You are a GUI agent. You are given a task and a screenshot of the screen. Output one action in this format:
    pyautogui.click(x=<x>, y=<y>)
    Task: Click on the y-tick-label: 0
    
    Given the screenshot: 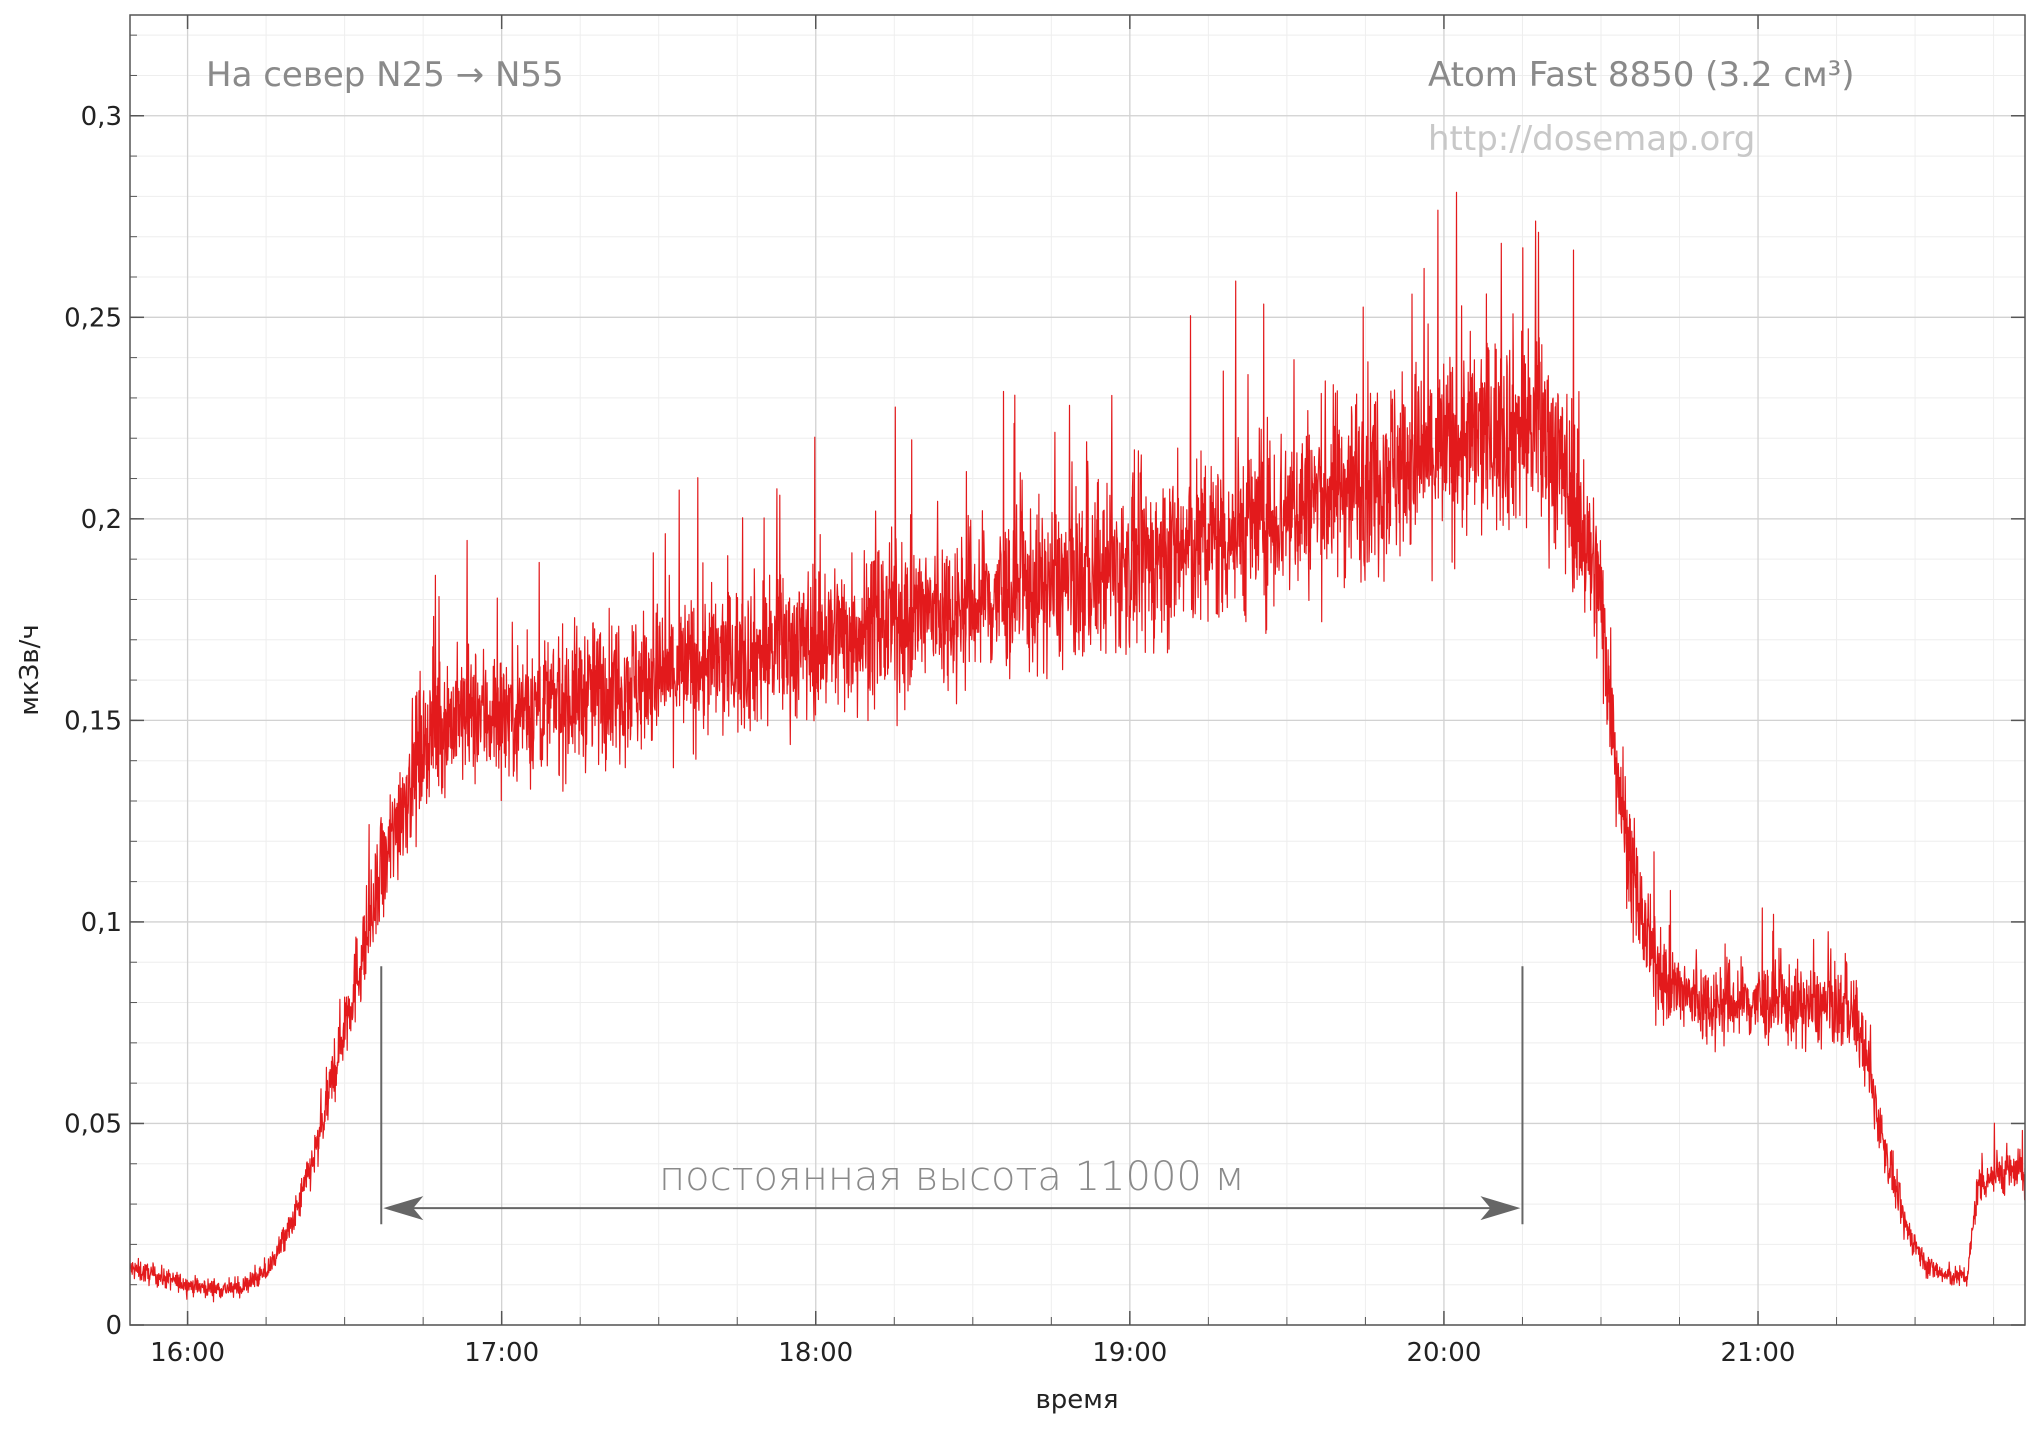 What is the action you would take?
    pyautogui.click(x=113, y=1326)
    